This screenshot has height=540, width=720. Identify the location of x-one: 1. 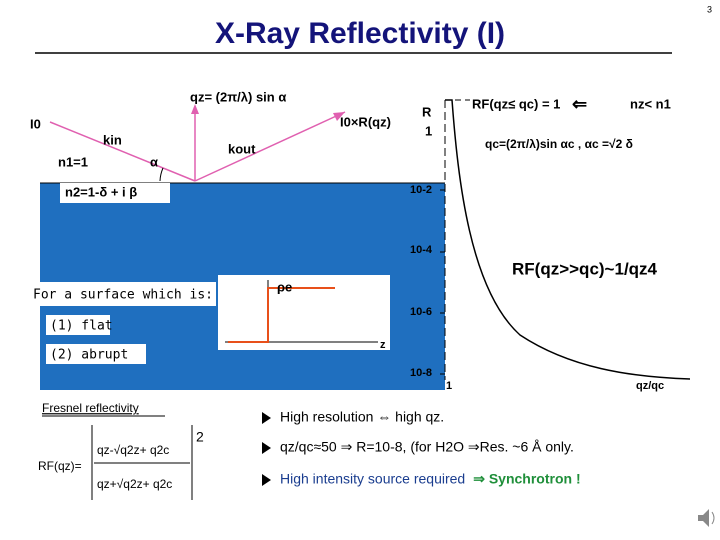
(449, 386).